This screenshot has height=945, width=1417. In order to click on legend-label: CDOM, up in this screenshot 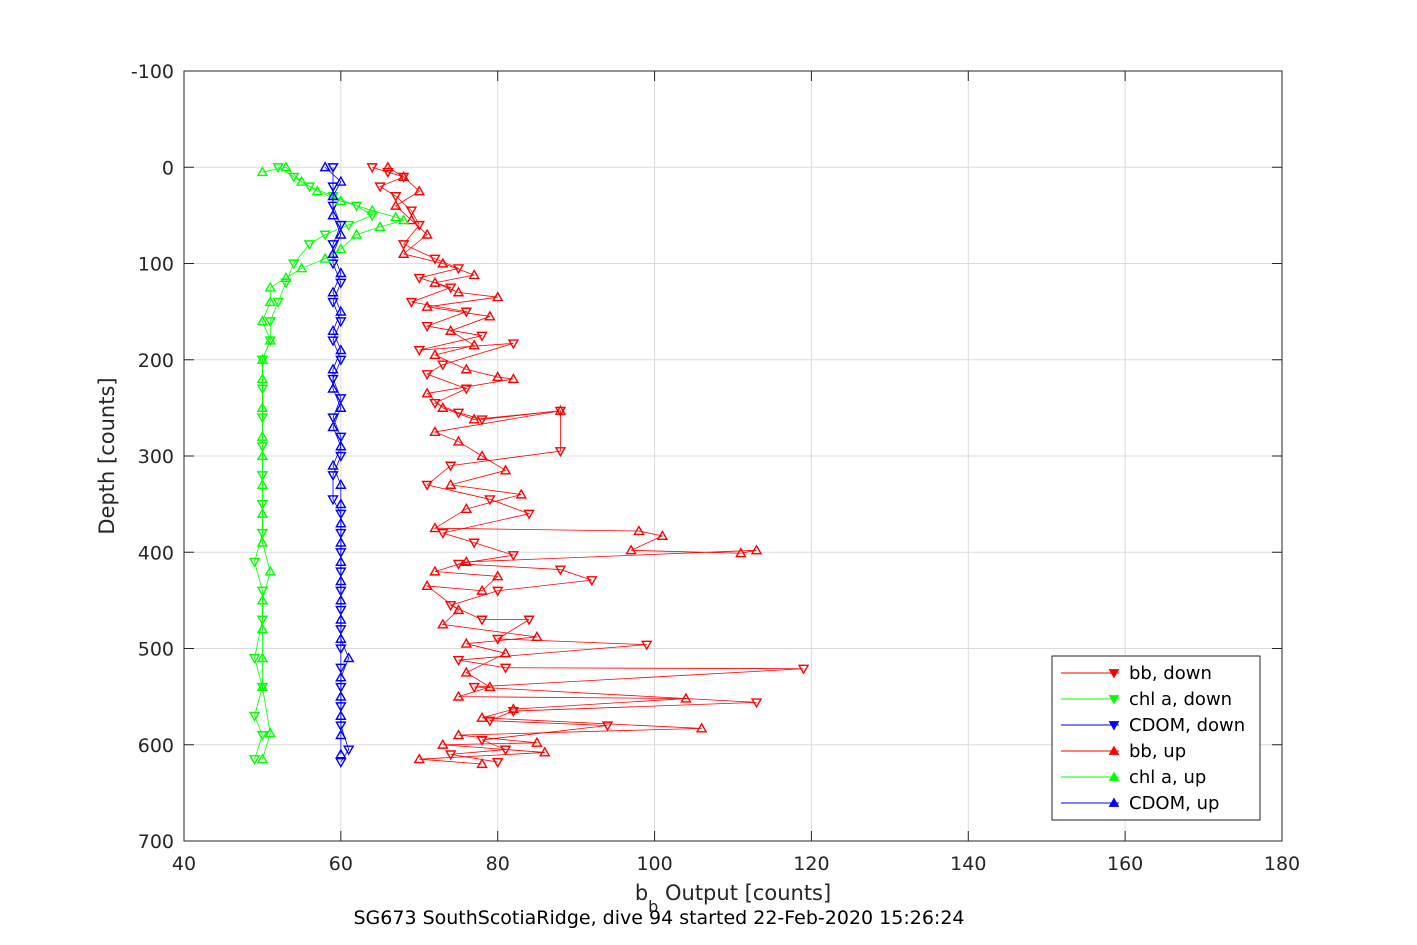, I will do `click(1174, 803)`.